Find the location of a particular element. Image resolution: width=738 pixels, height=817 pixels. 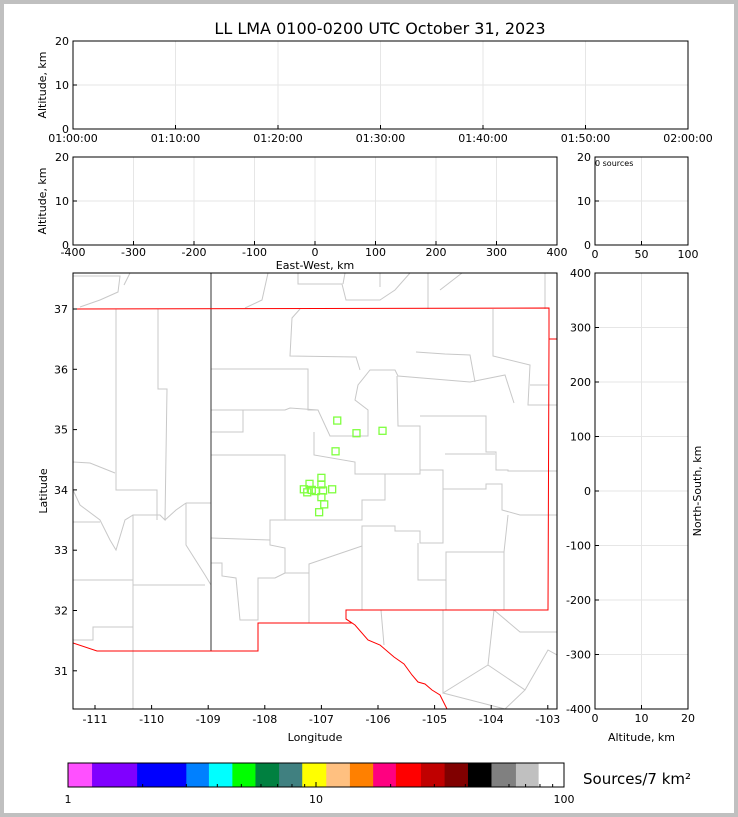

y-tick-label: -100 is located at coordinates (578, 546).